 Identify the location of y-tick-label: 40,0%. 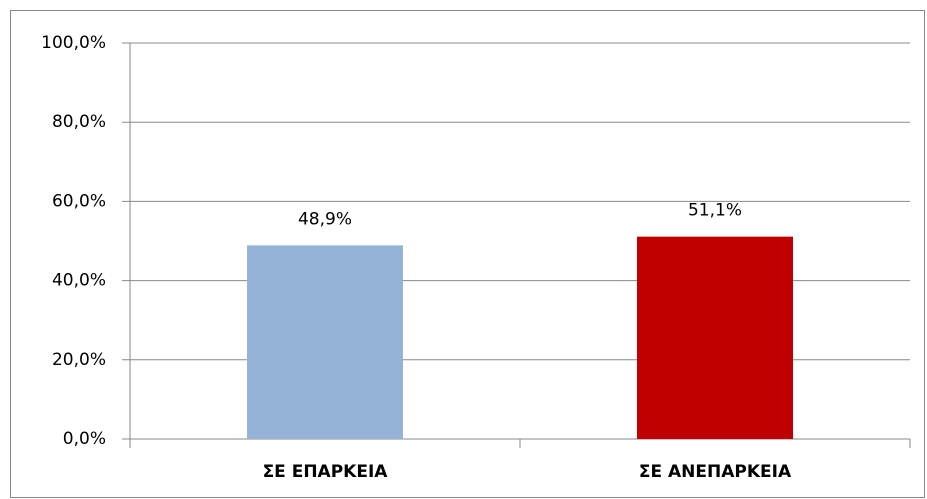
(79, 281).